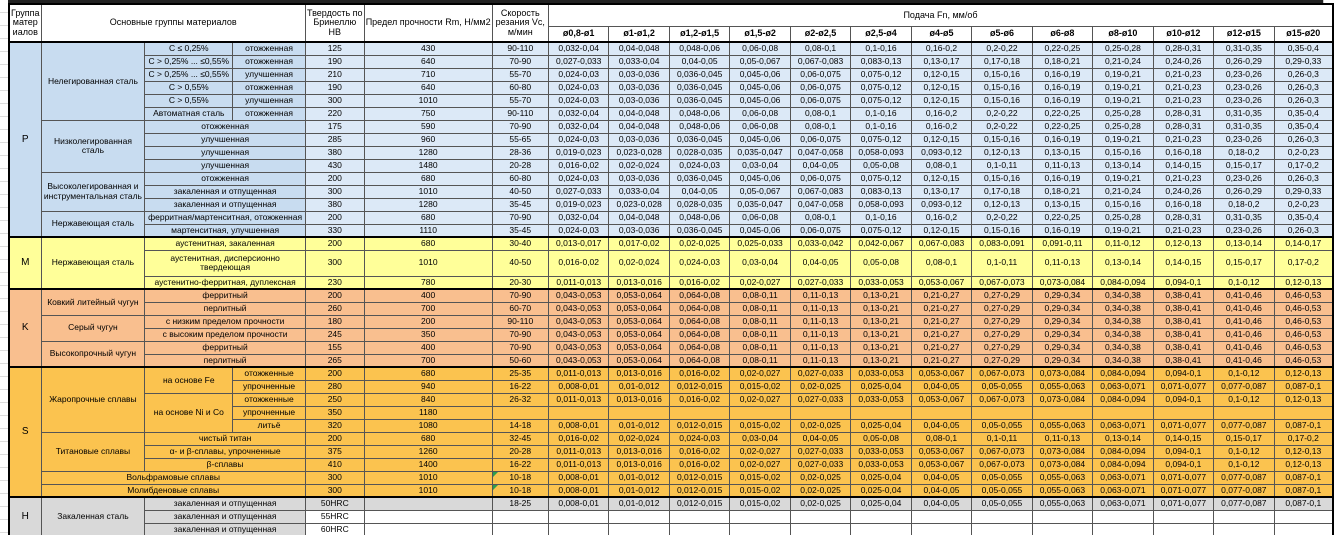 This screenshot has height=535, width=1334. What do you see at coordinates (760, 87) in the screenshot?
I see `feed-cell: 0,045-0,06` at bounding box center [760, 87].